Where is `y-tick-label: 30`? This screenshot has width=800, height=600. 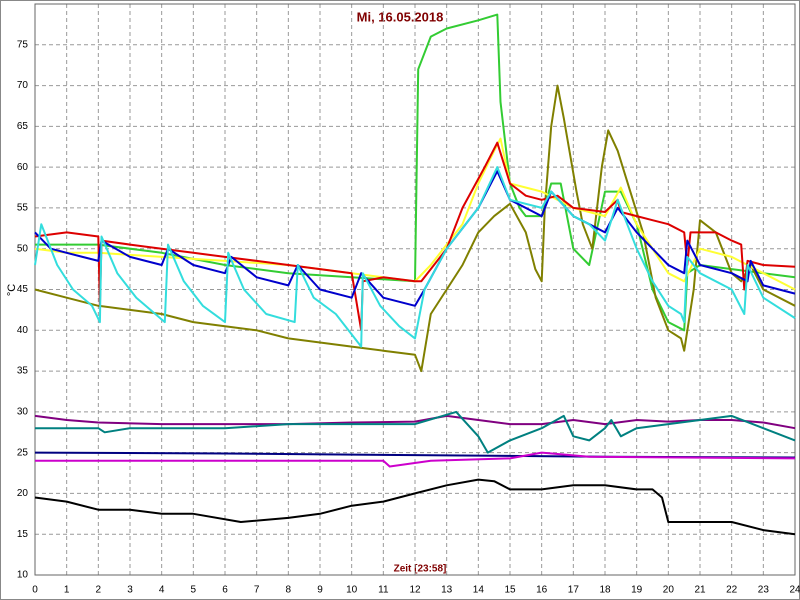 y-tick-label: 30 is located at coordinates (23, 411).